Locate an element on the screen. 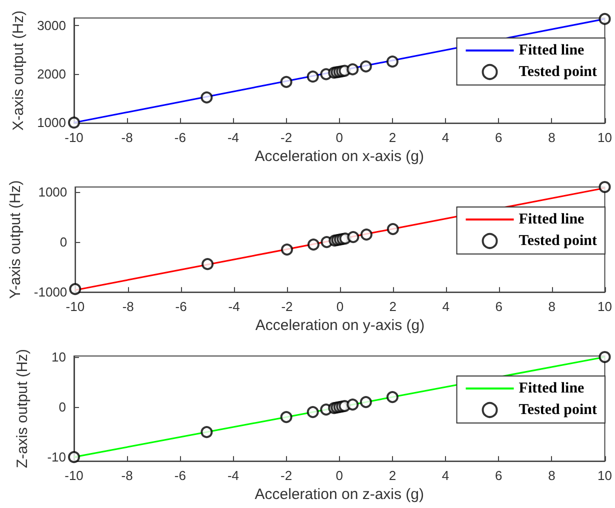 The image size is (615, 508). x-axis-title: Acceleration on y-axis (g) is located at coordinates (340, 325).